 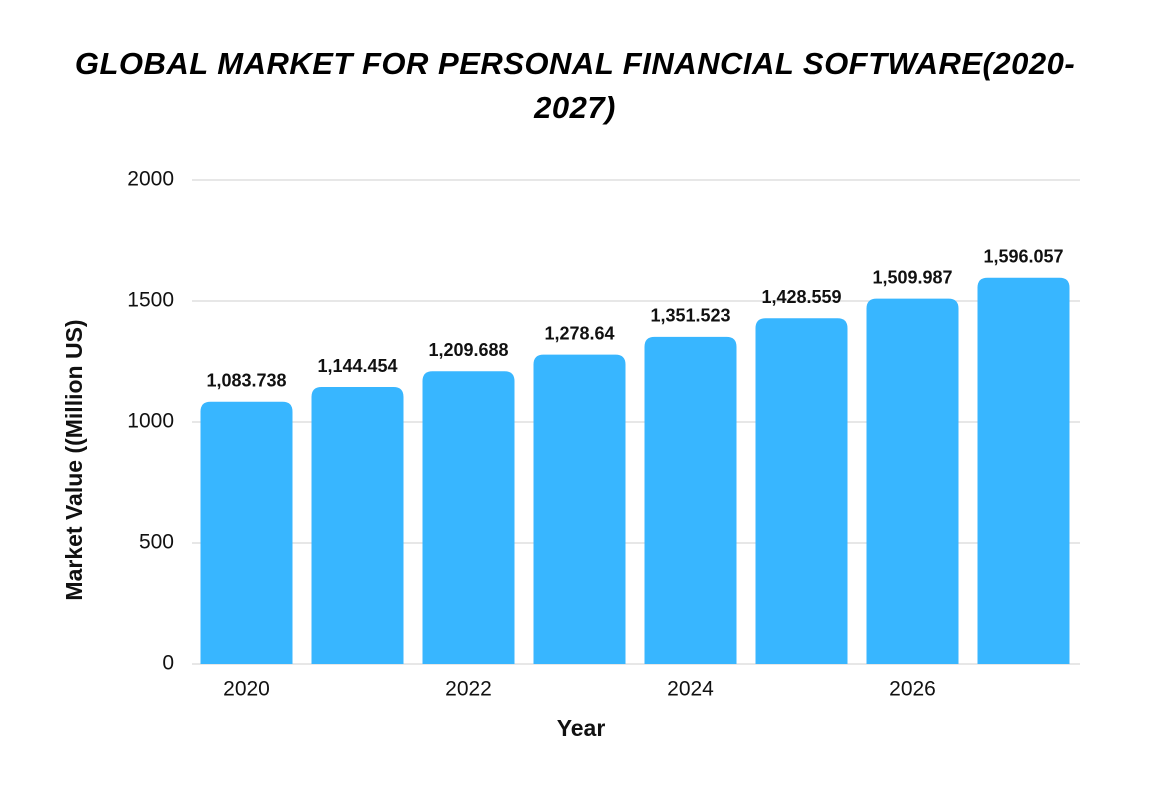 What do you see at coordinates (246, 689) in the screenshot?
I see `x-tick-label: 2020` at bounding box center [246, 689].